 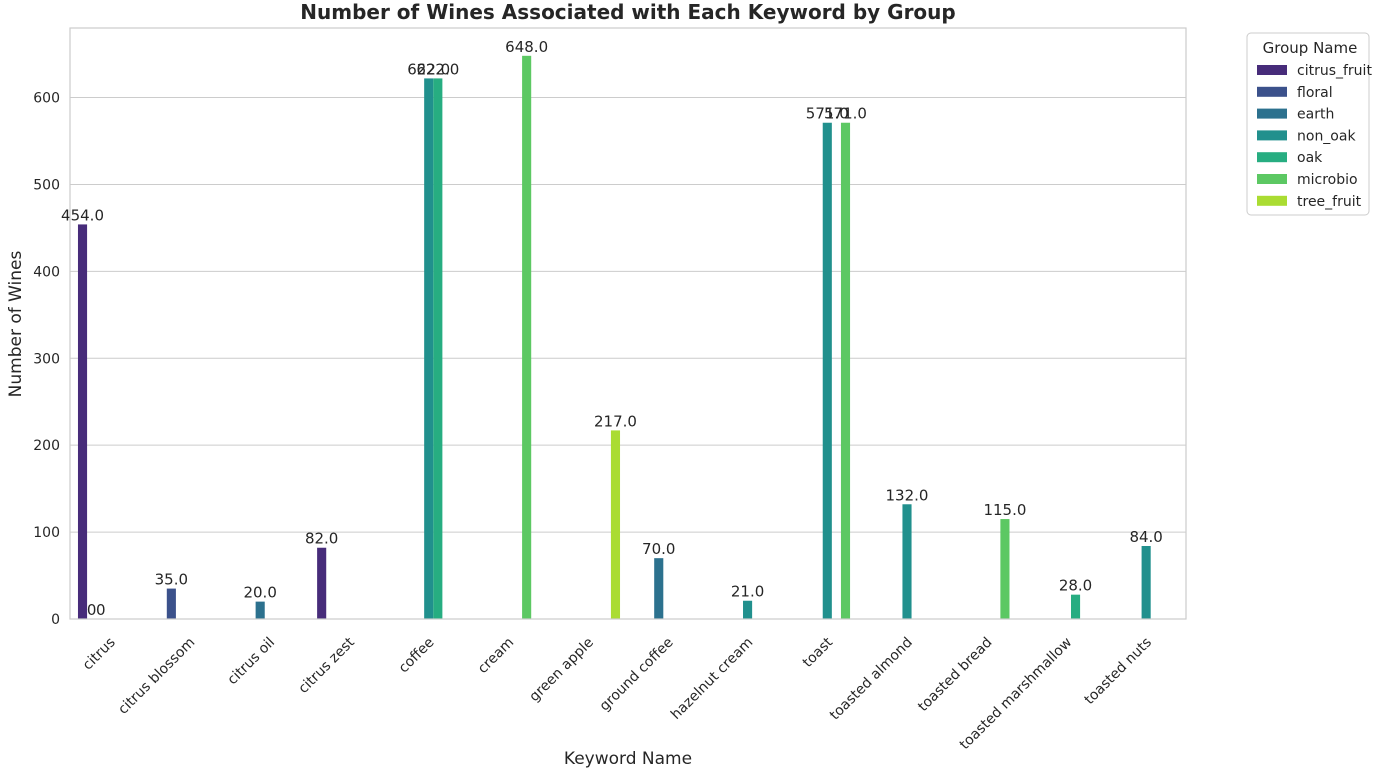 I want to click on legend-label-floral: floral, so click(x=1315, y=93).